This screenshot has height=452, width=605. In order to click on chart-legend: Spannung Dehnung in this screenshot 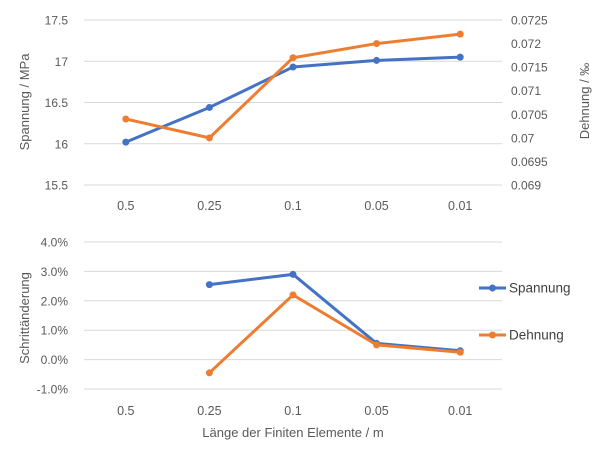, I will do `click(525, 312)`.